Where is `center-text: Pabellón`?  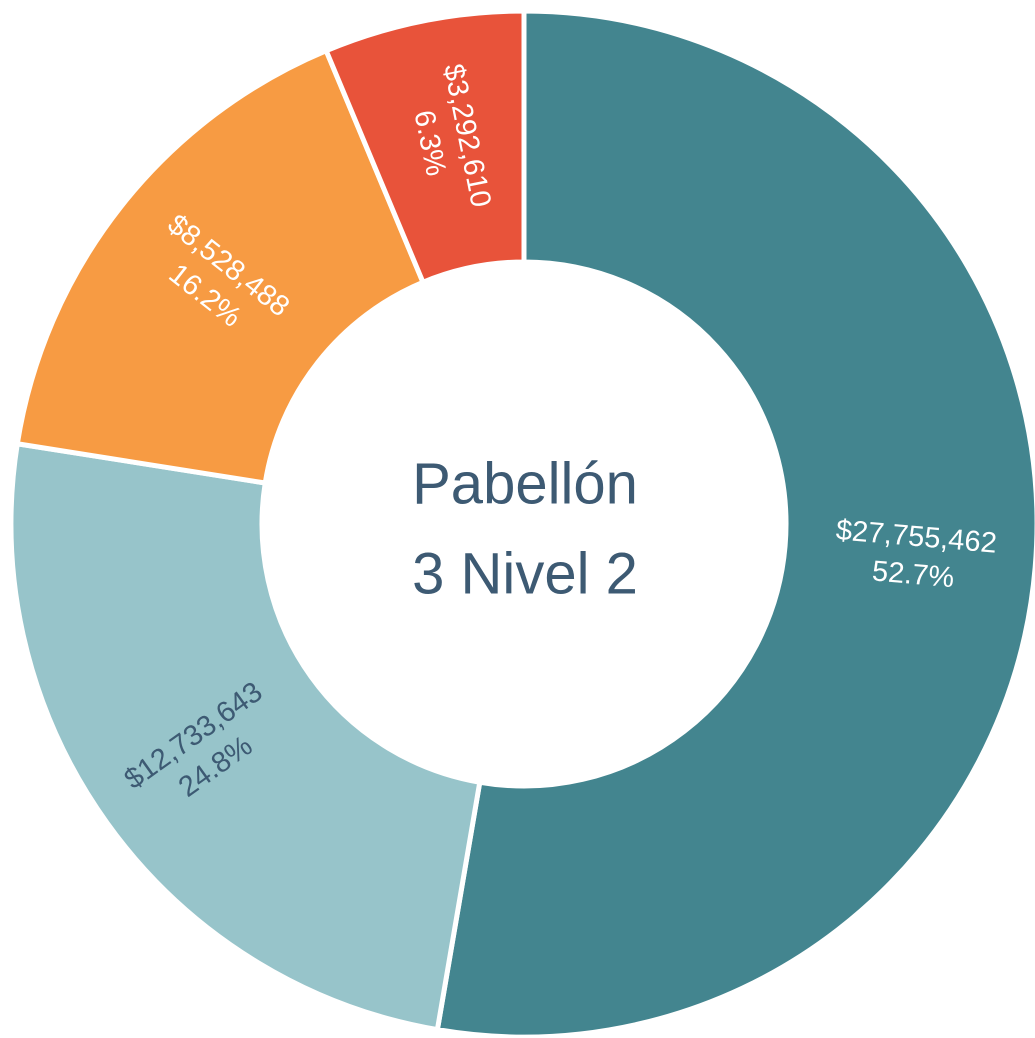 center-text: Pabellón is located at coordinates (525, 483).